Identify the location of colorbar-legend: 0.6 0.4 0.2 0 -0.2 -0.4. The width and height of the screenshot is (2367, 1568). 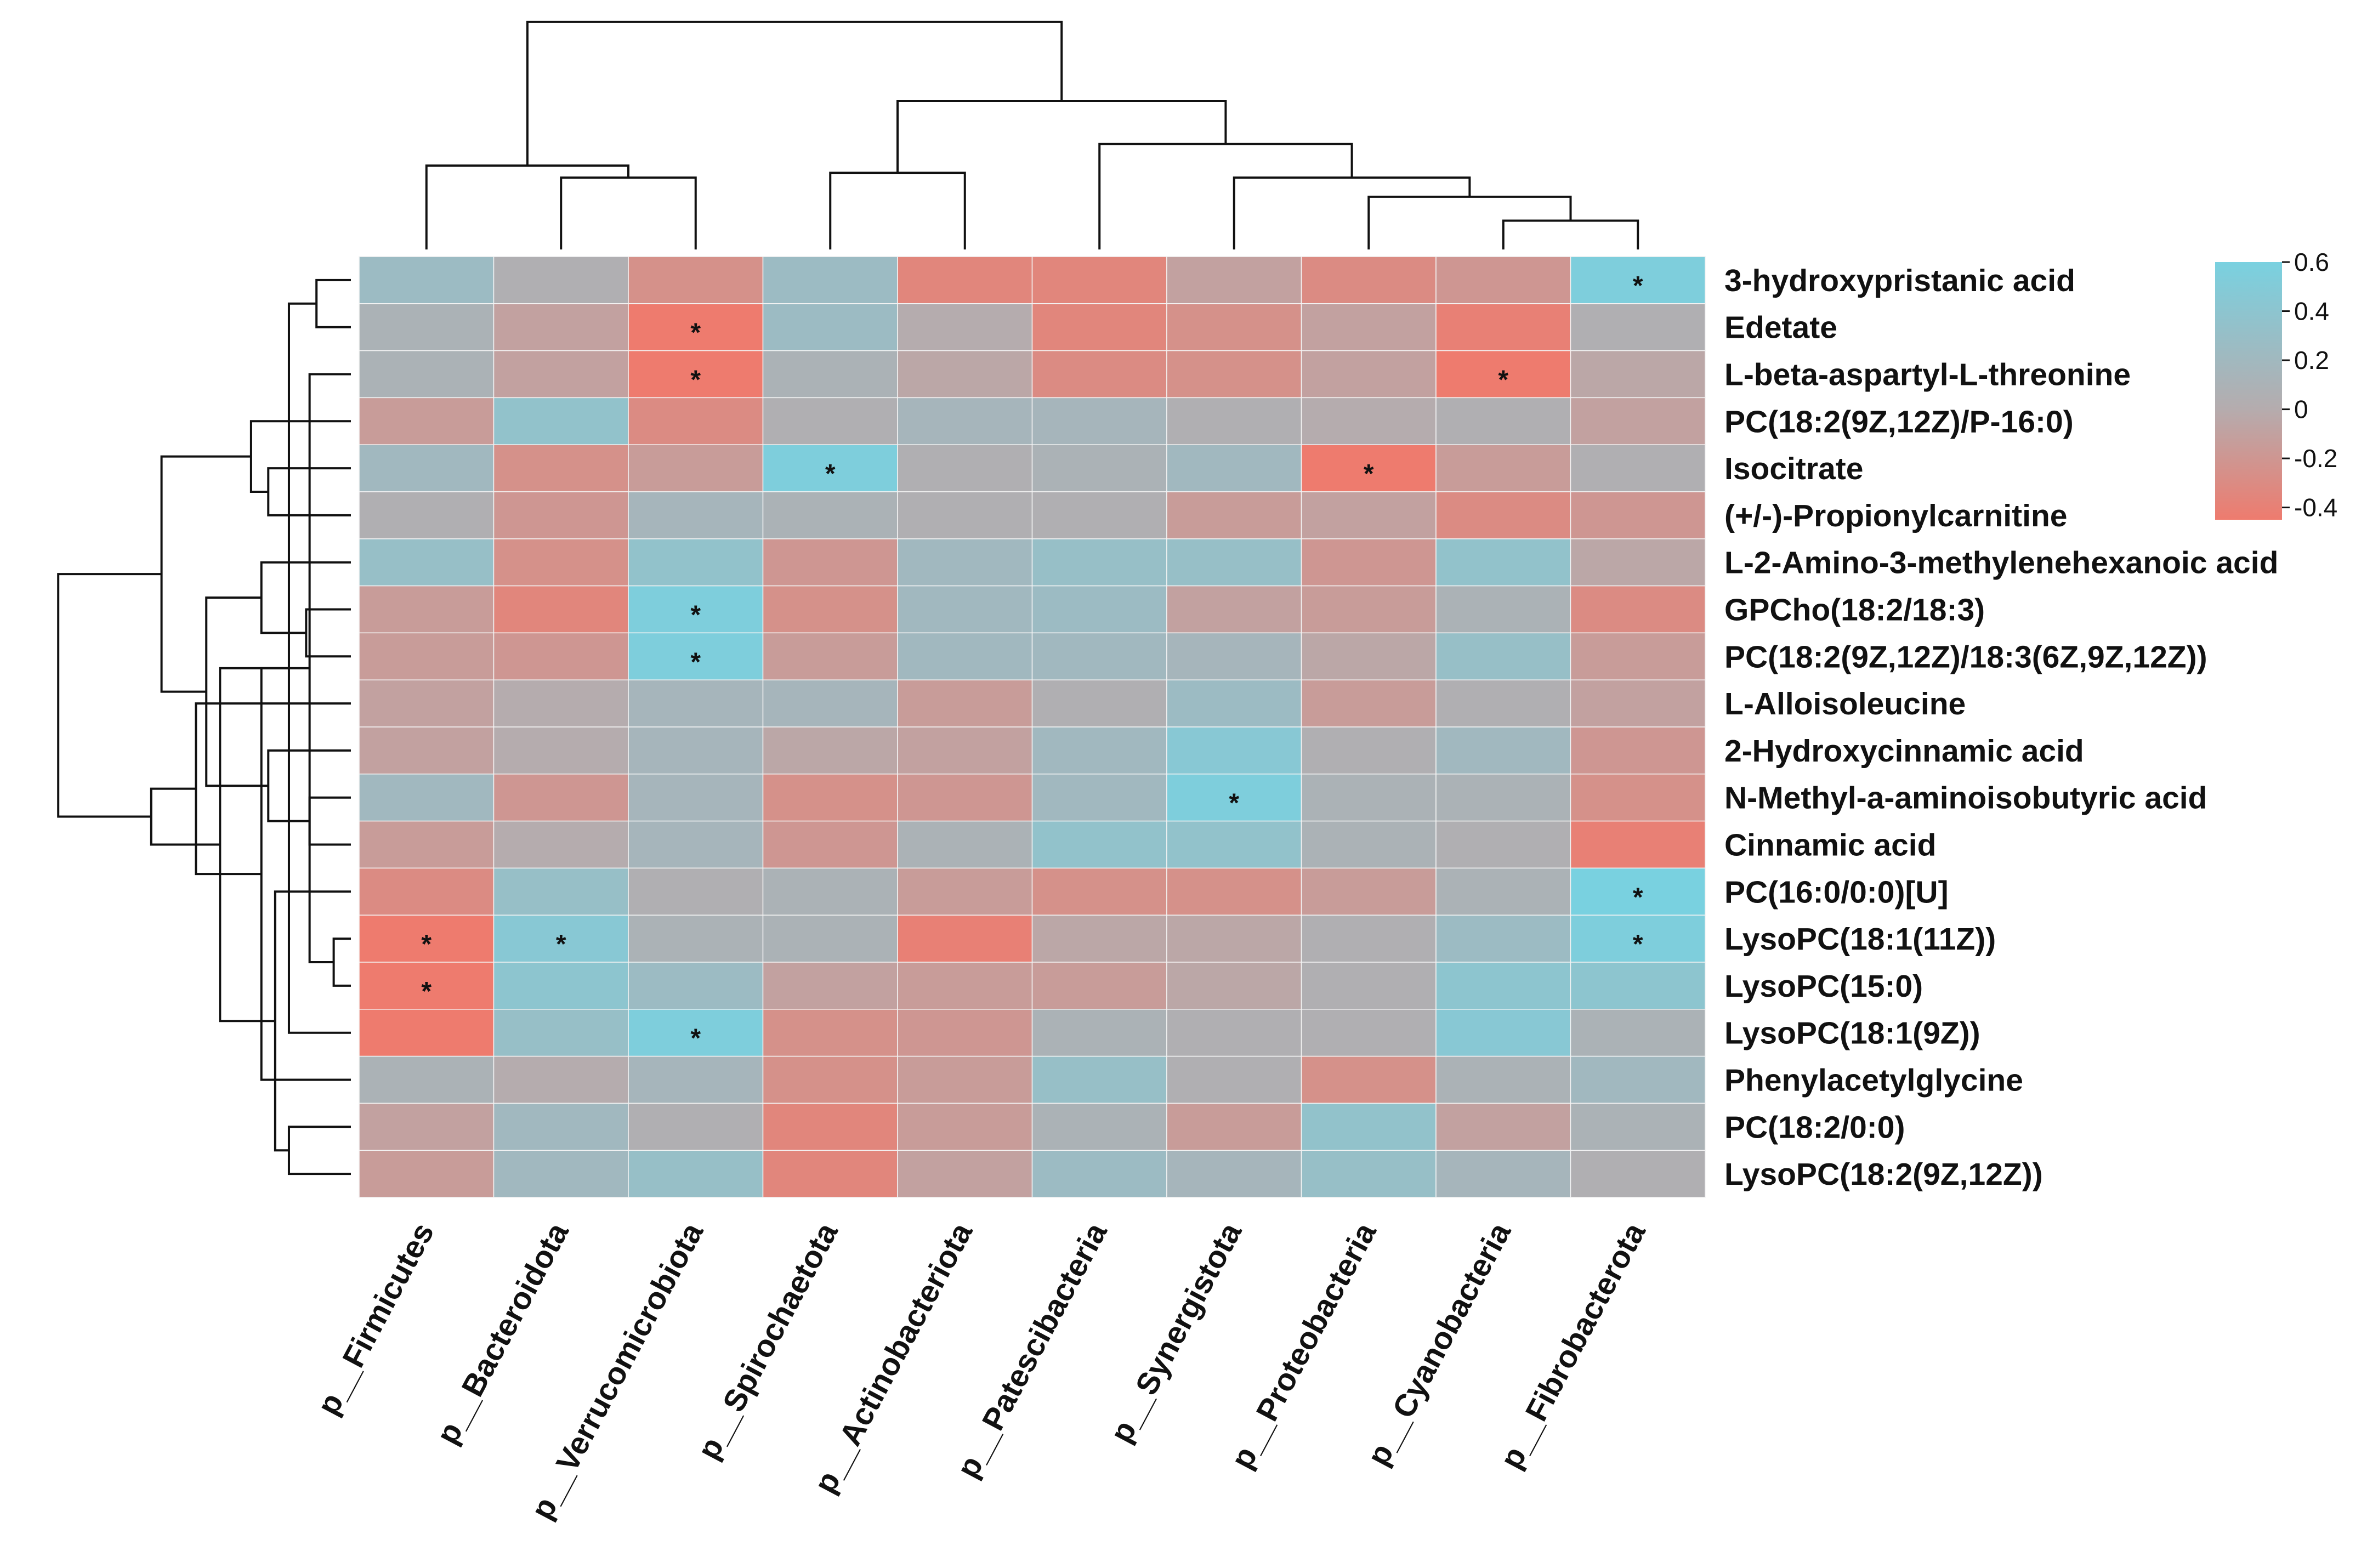
(2276, 385).